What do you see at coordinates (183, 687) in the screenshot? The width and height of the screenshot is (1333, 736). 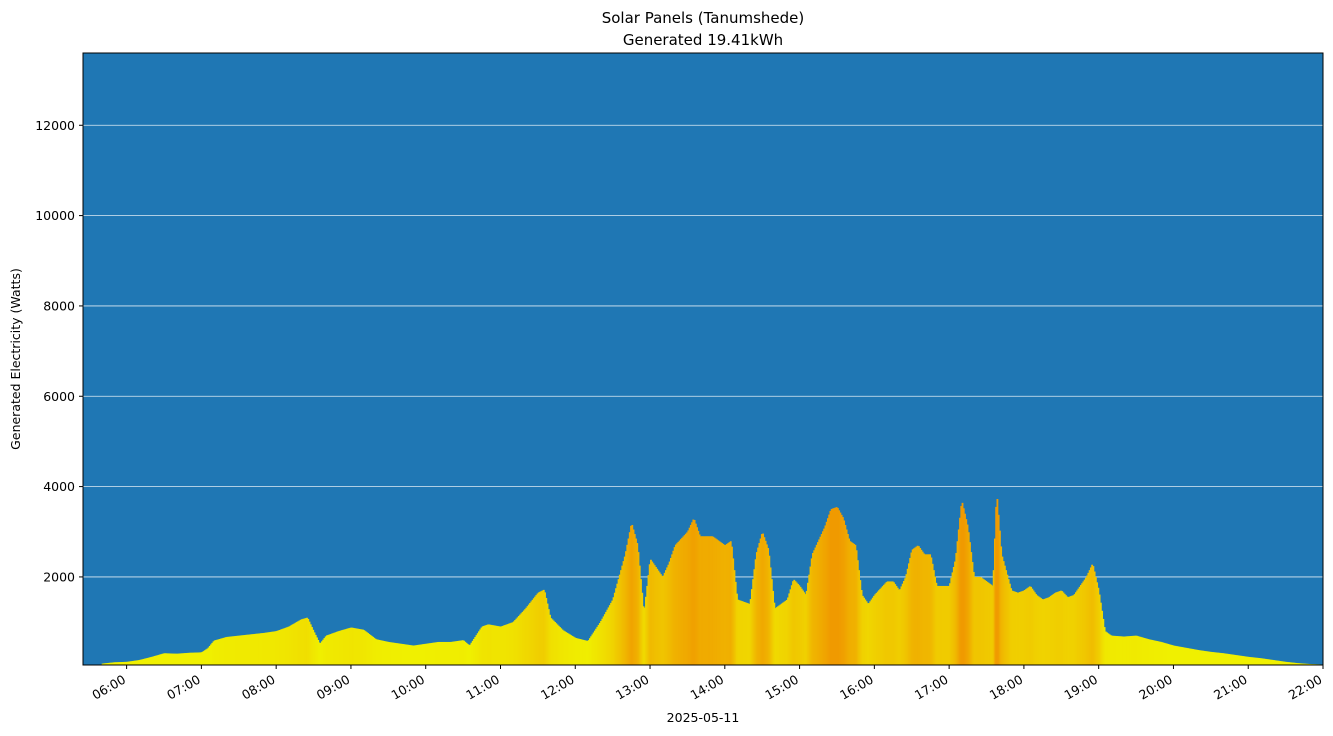 I see `x-tick-label: 07:00` at bounding box center [183, 687].